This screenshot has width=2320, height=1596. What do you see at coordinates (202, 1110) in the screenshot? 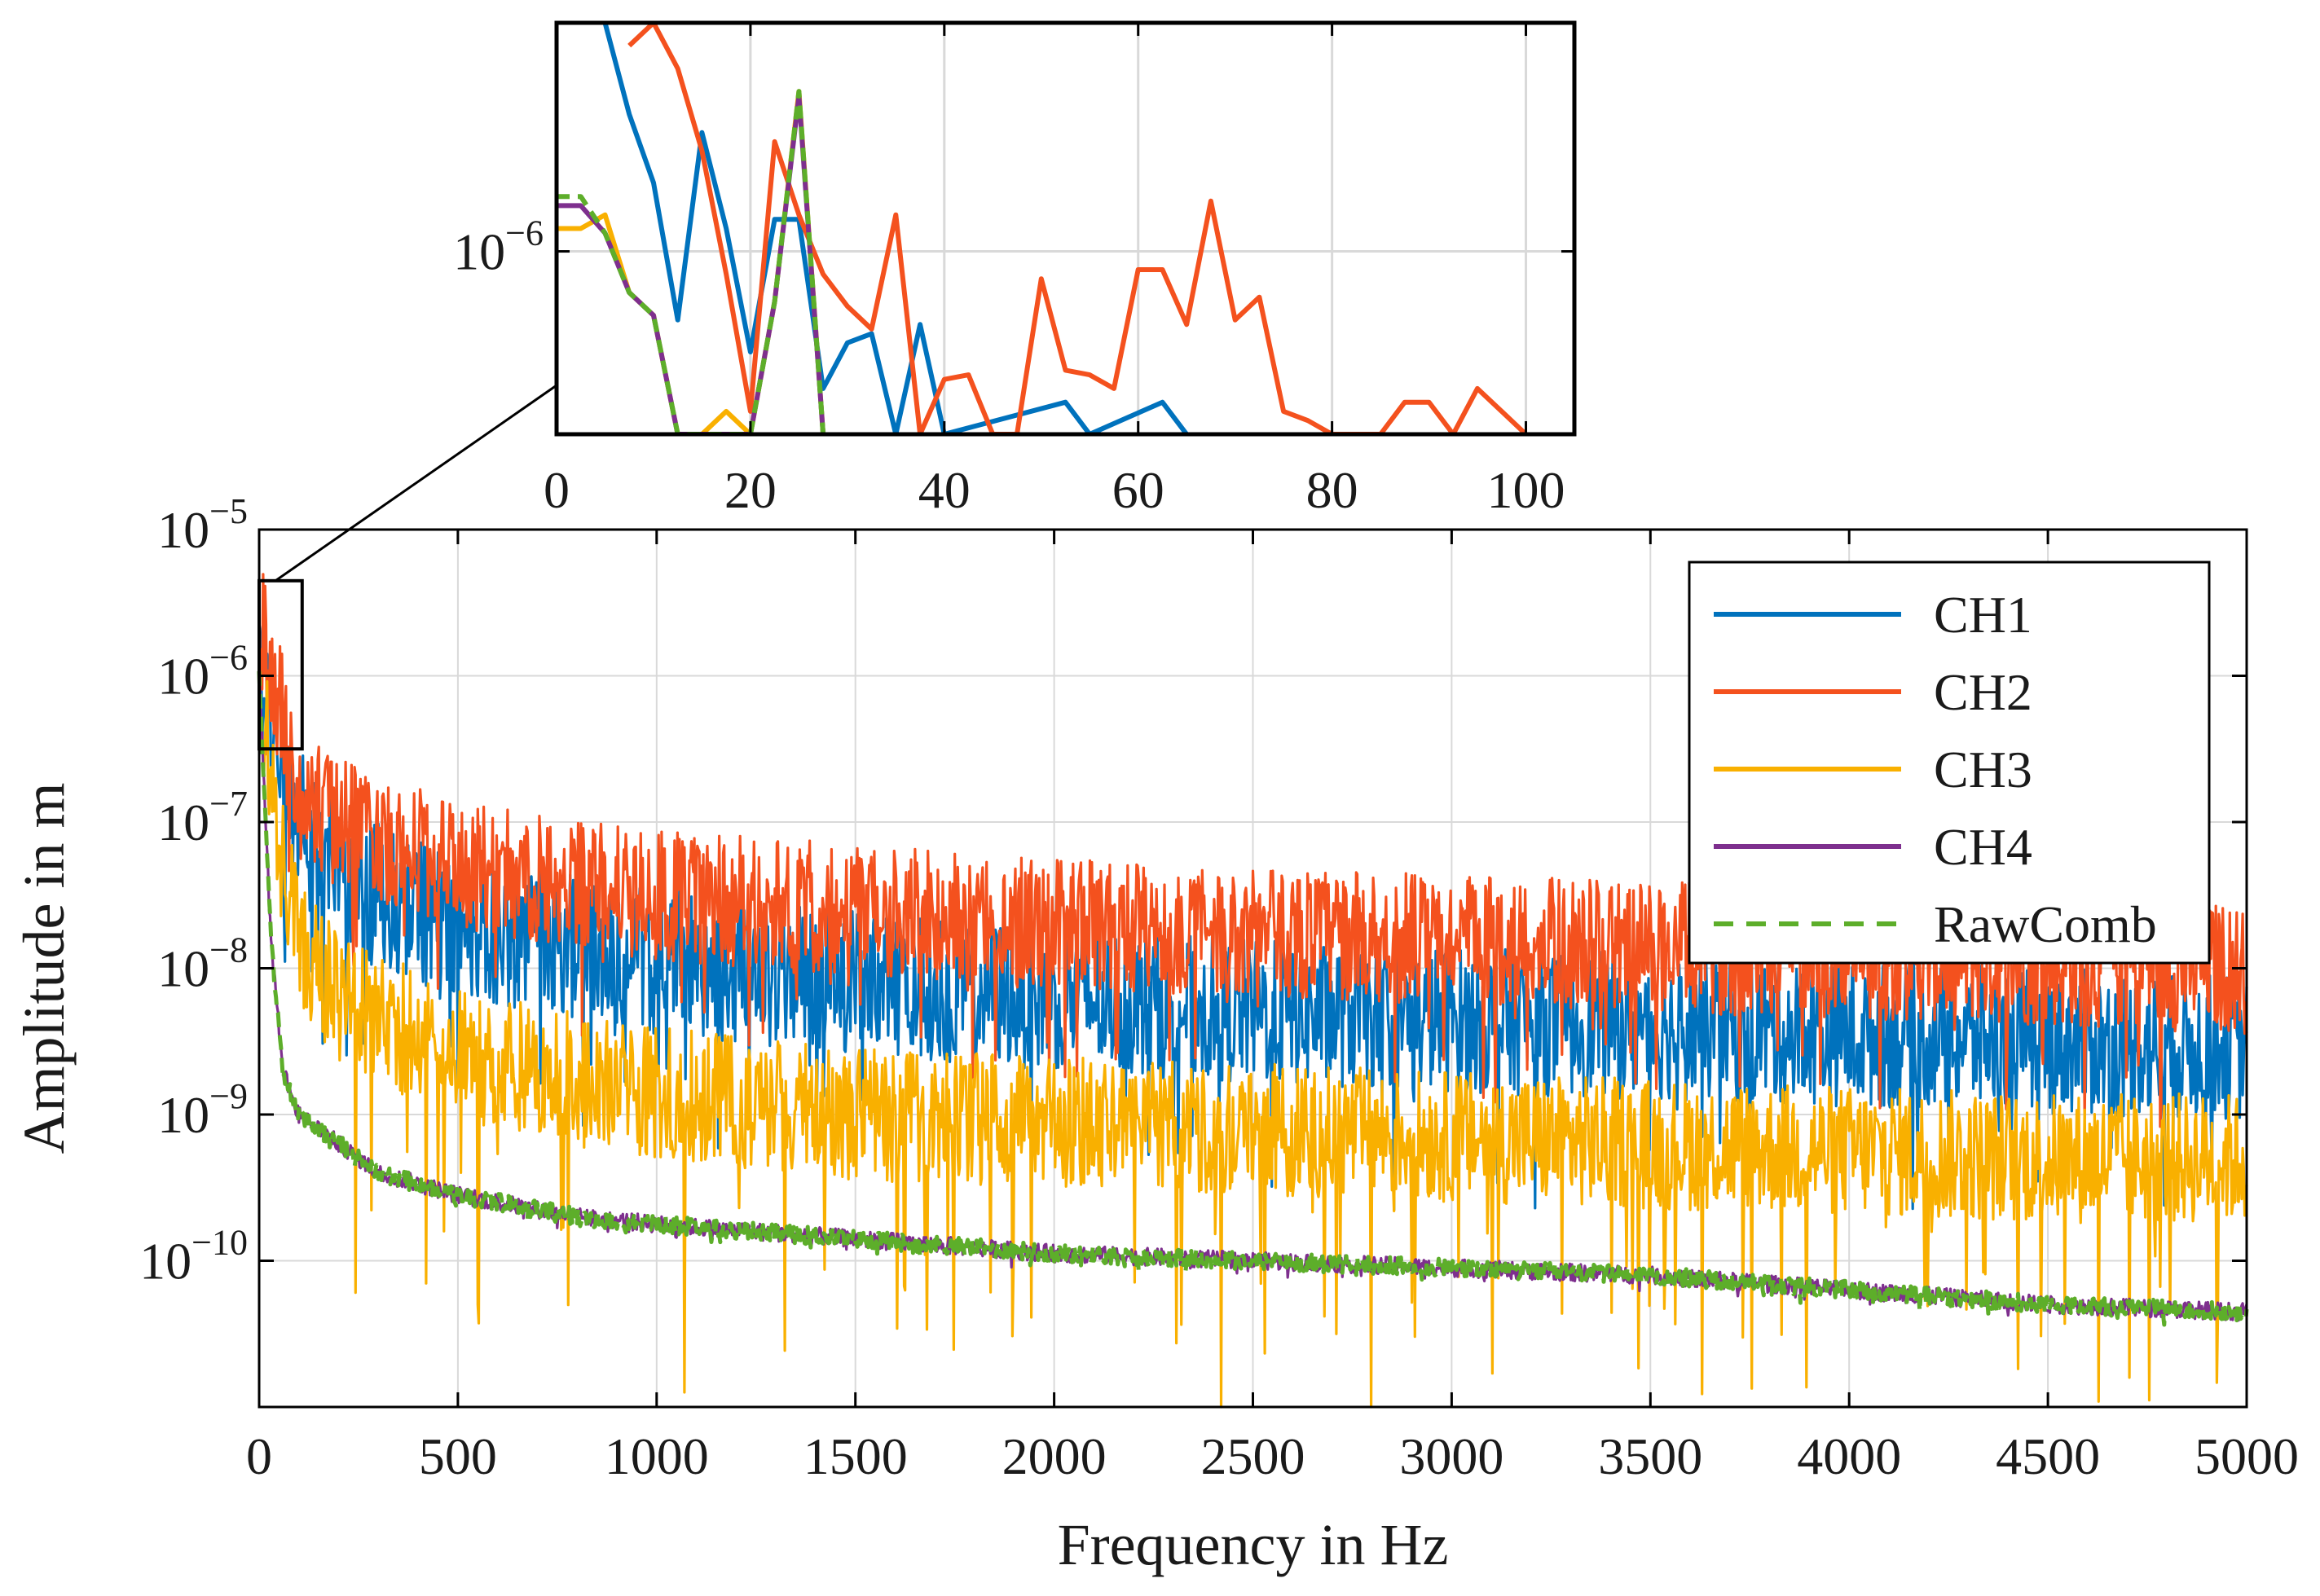
I see `y-tick-label: 10⁻⁹` at bounding box center [202, 1110].